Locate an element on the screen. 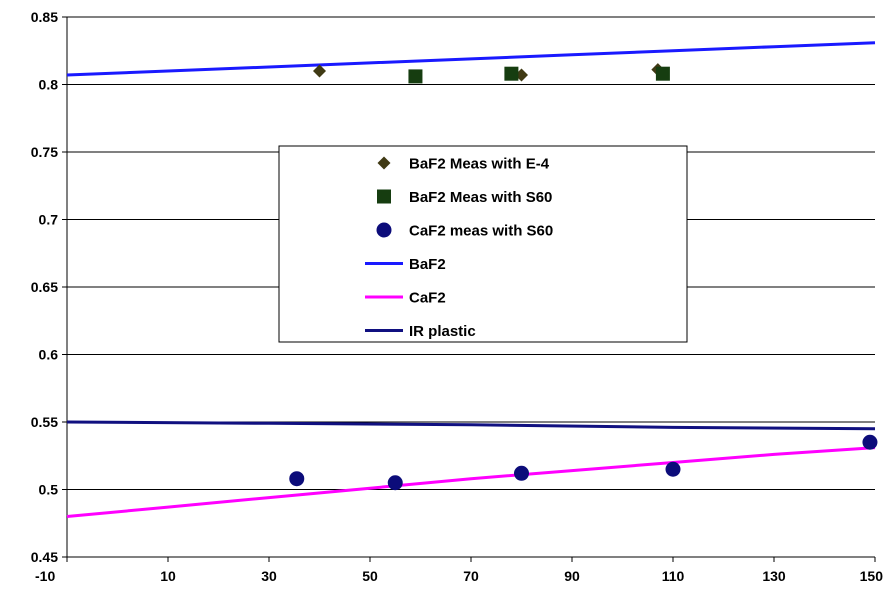  legend-swatch-caf2-meas-with-s60 is located at coordinates (384, 230).